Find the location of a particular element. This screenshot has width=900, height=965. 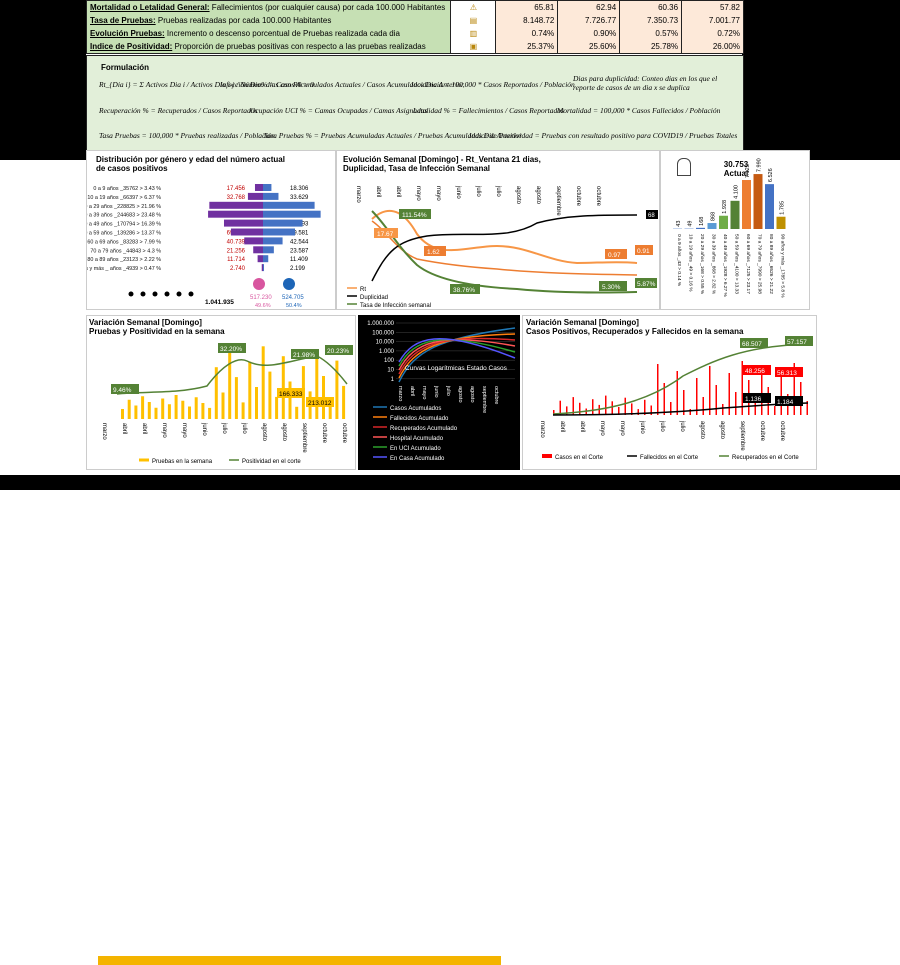

chart-icon: ▥ is located at coordinates (472, 33).